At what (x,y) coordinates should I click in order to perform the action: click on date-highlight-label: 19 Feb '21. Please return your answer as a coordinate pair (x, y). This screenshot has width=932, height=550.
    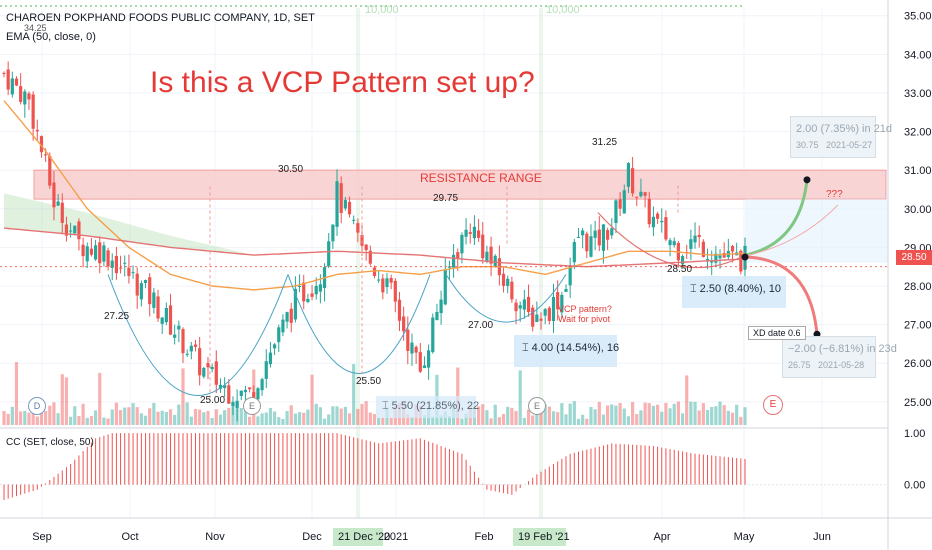
    Looking at the image, I should click on (544, 537).